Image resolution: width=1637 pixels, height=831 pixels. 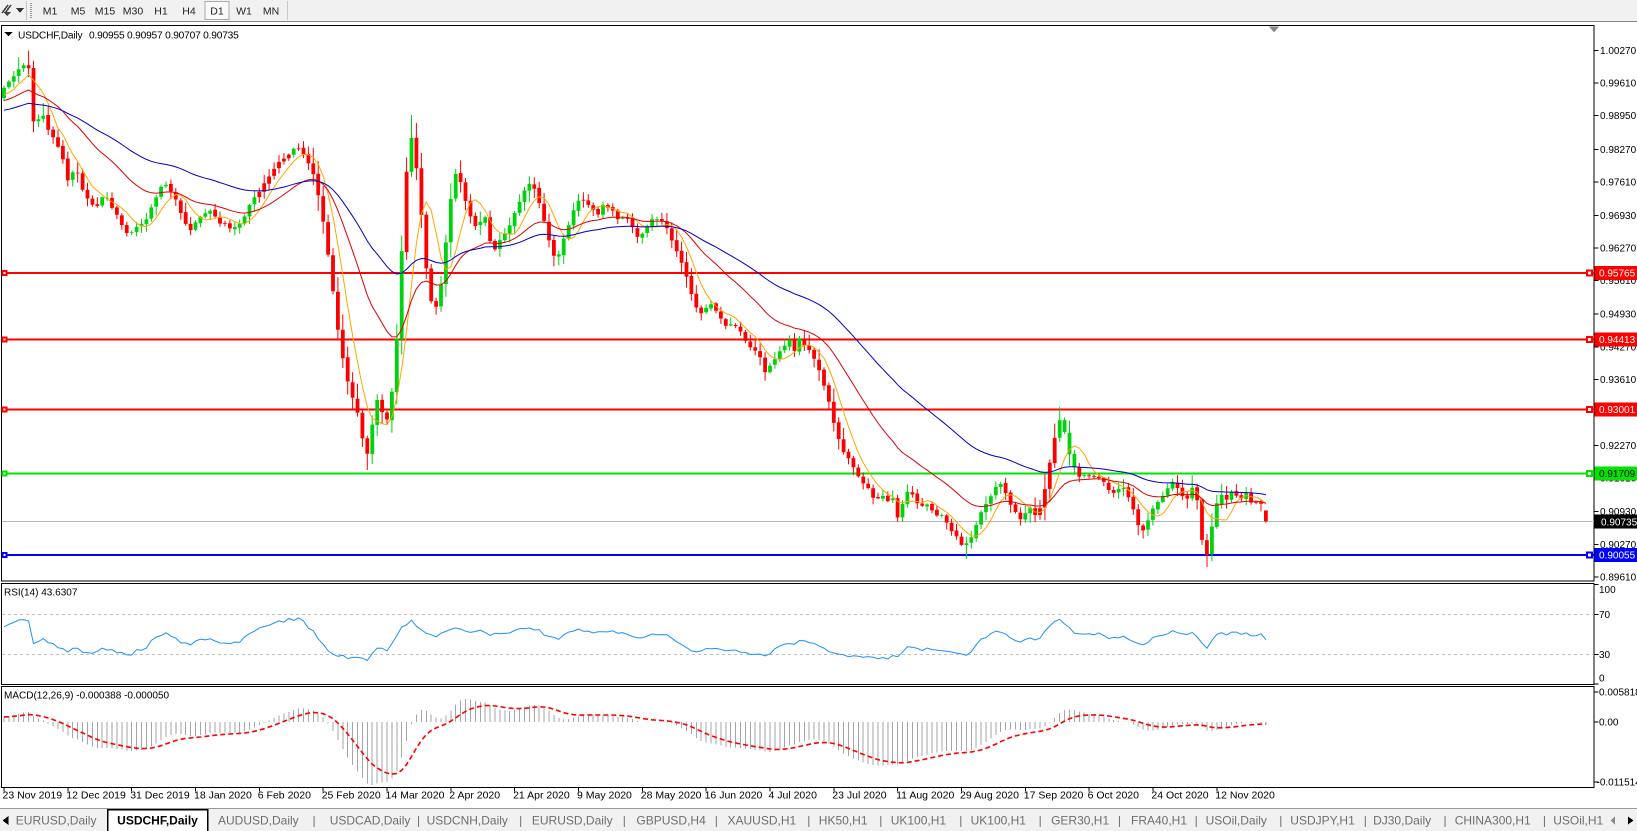 What do you see at coordinates (1179, 796) in the screenshot?
I see `svg-text: 24 Oct 2020` at bounding box center [1179, 796].